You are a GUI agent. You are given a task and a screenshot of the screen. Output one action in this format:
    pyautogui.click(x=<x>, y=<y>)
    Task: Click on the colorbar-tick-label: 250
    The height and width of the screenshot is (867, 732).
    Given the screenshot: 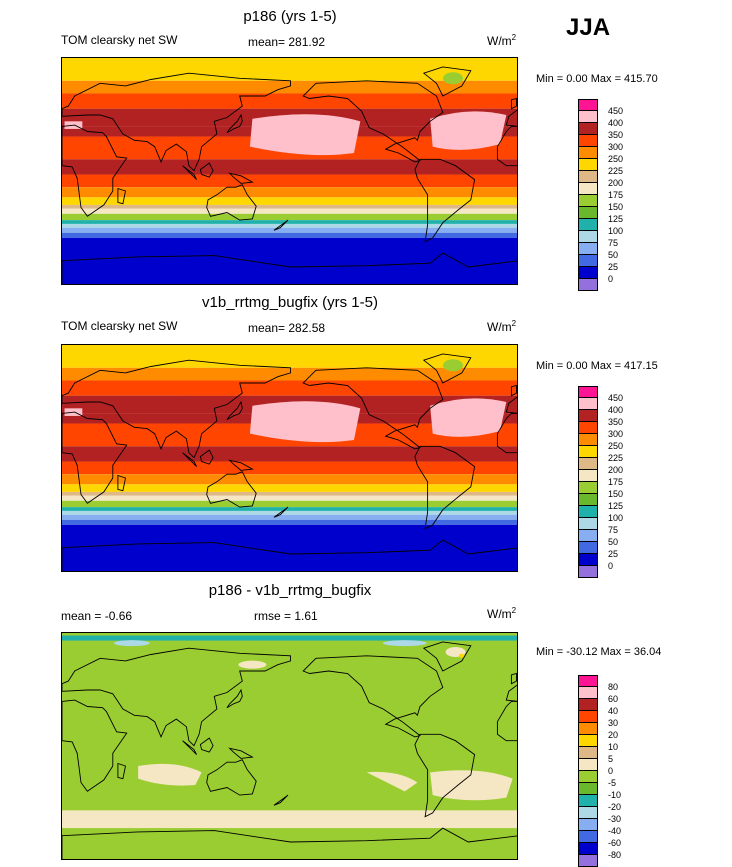 What is the action you would take?
    pyautogui.click(x=616, y=446)
    